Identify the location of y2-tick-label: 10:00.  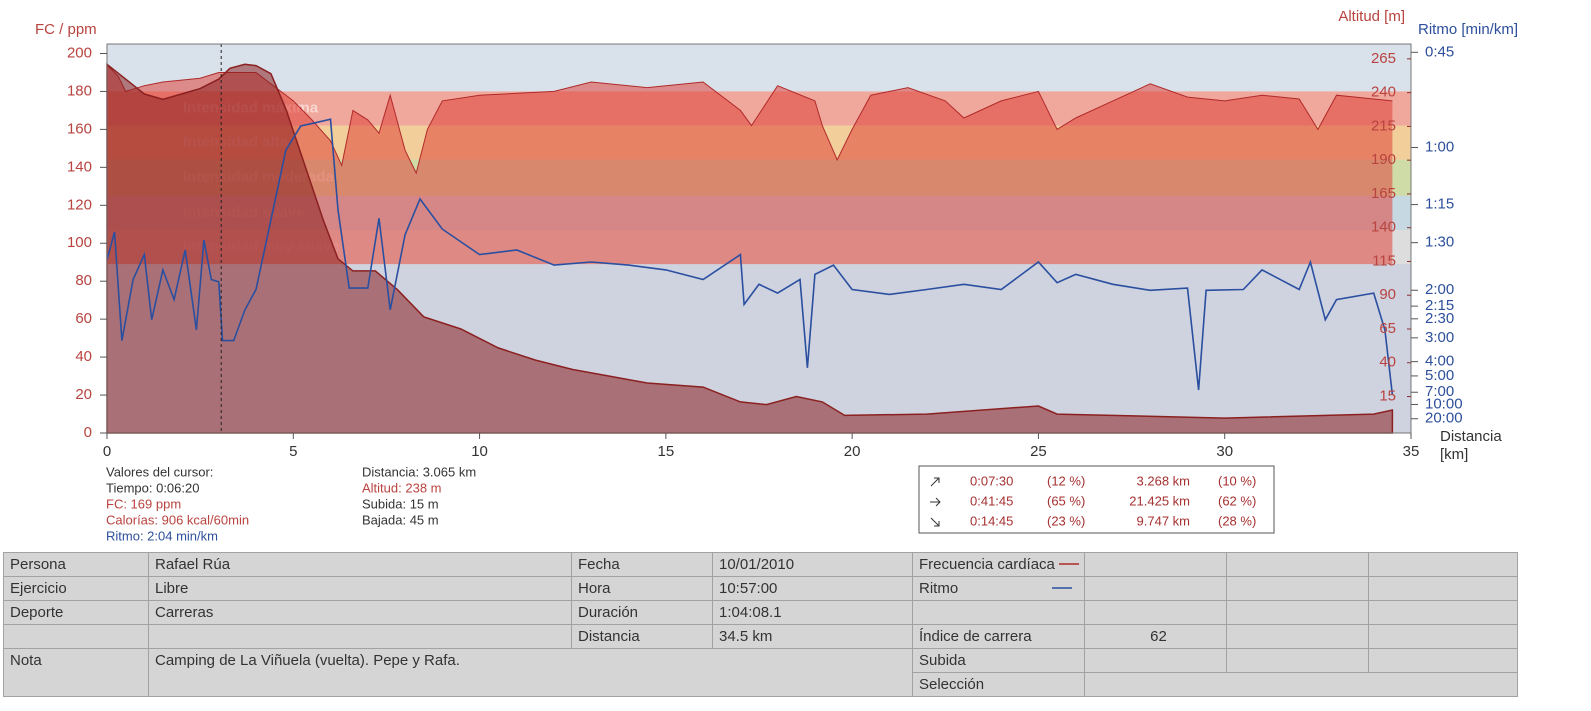
(1444, 403).